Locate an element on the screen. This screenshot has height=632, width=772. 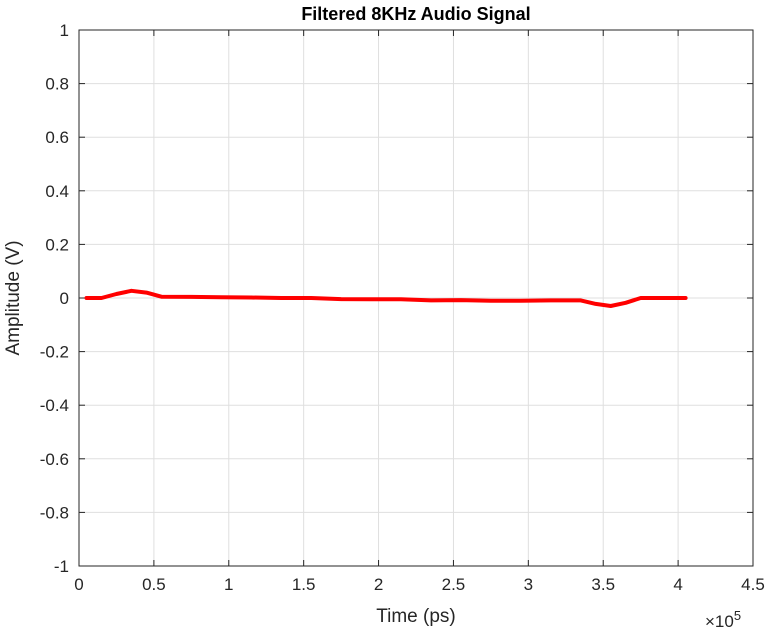
x-tick-label: 4 is located at coordinates (677, 584).